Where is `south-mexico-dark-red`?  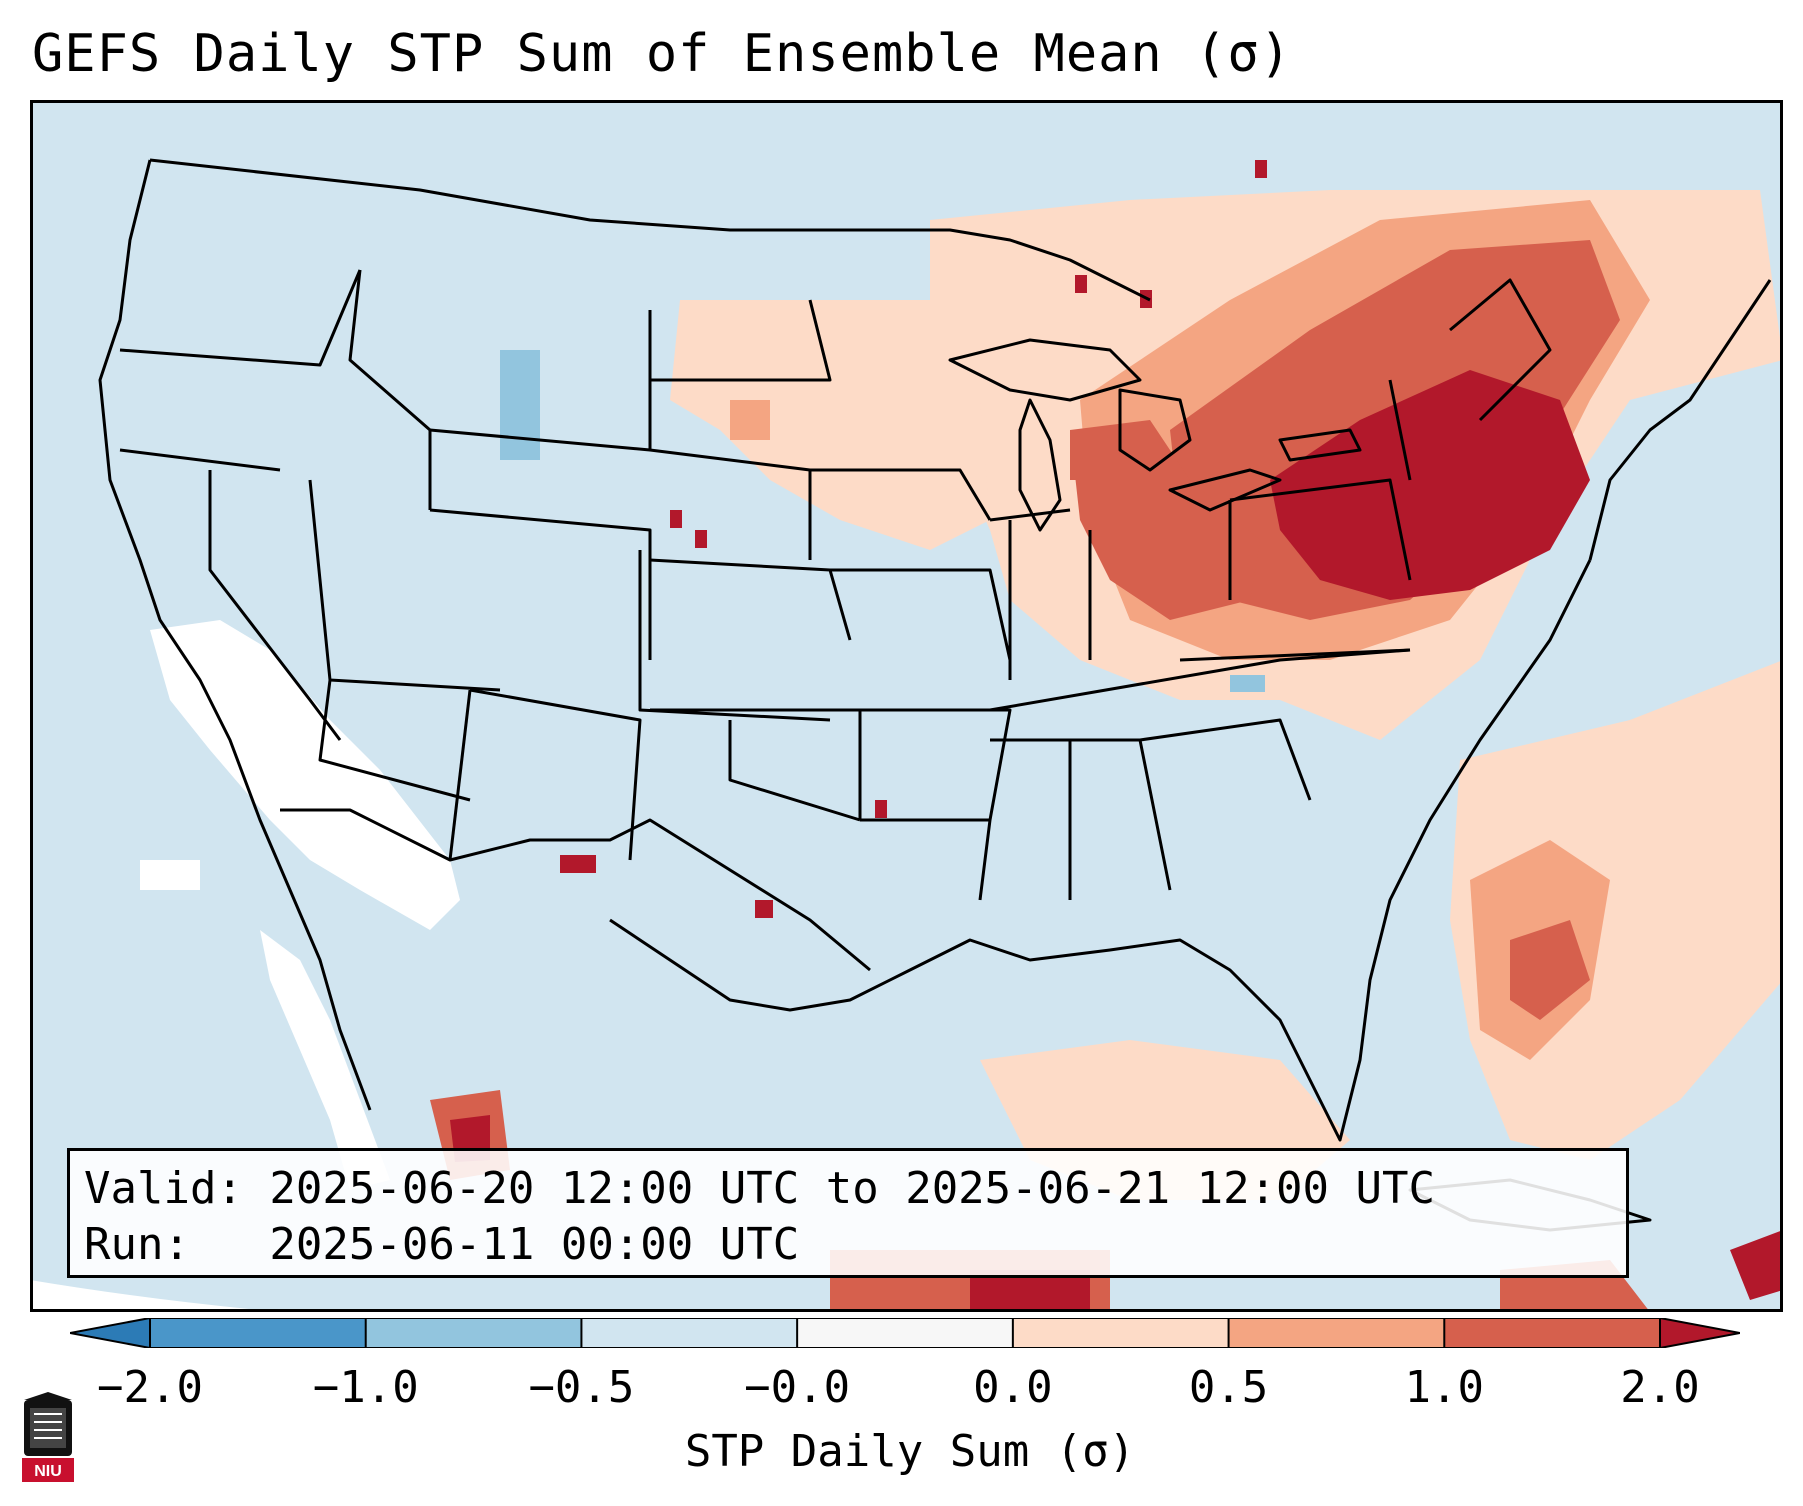
south-mexico-dark-red is located at coordinates (1030, 1291).